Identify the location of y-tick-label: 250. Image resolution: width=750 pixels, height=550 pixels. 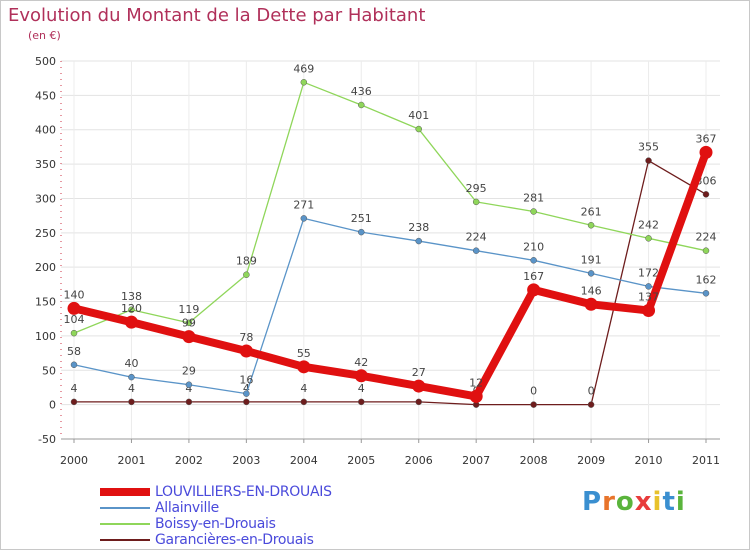
(45, 233).